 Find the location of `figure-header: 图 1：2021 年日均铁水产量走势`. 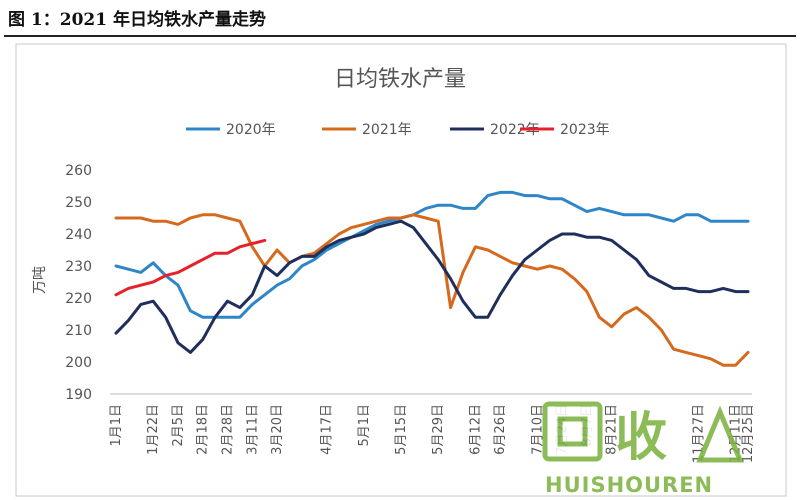

figure-header: 图 1：2021 年日均铁水产量走势 is located at coordinates (400, 18).